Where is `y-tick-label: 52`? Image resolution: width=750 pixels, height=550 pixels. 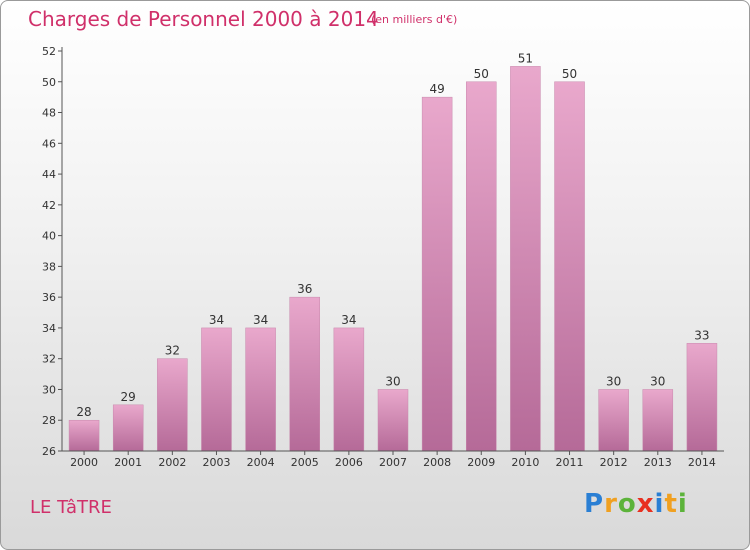
y-tick-label: 52 is located at coordinates (49, 51).